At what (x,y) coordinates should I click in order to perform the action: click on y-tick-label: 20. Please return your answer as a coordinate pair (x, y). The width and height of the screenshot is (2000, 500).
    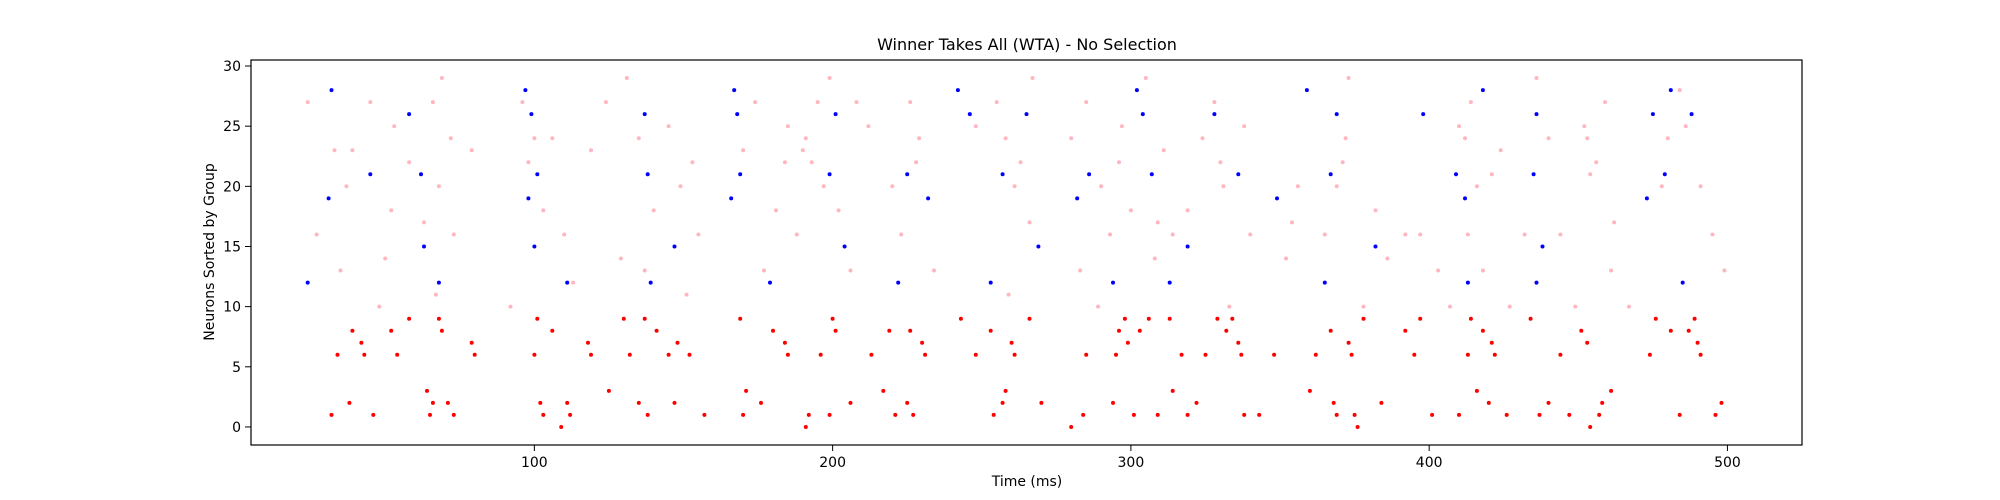
    Looking at the image, I should click on (232, 187).